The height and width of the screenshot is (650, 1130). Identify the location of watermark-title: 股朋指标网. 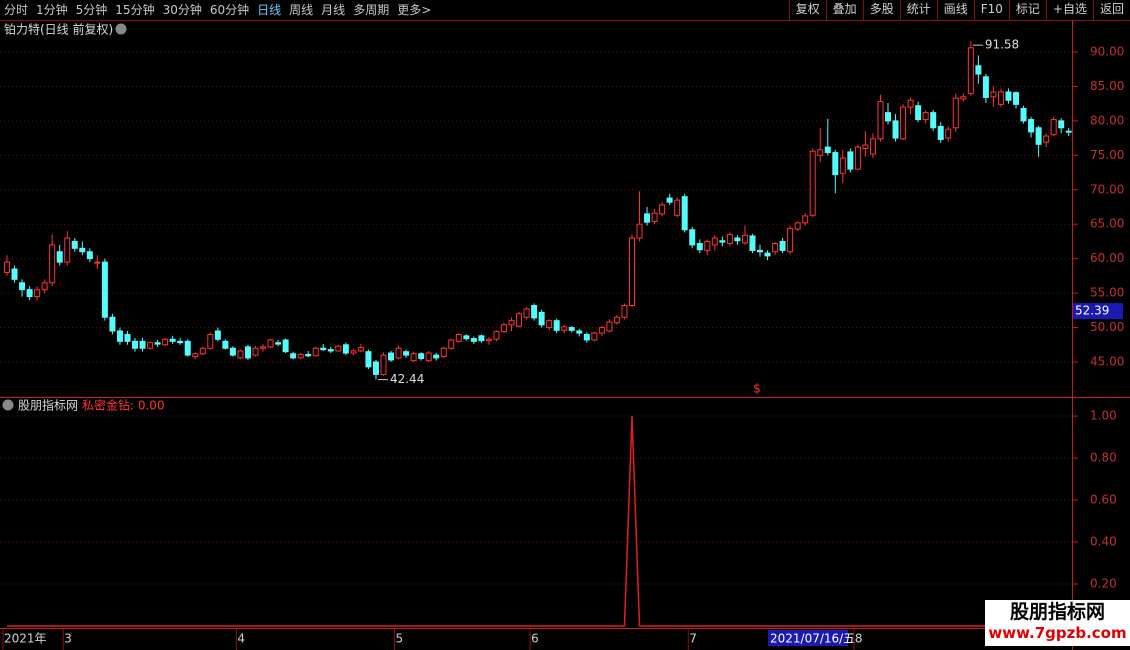
(1057, 612).